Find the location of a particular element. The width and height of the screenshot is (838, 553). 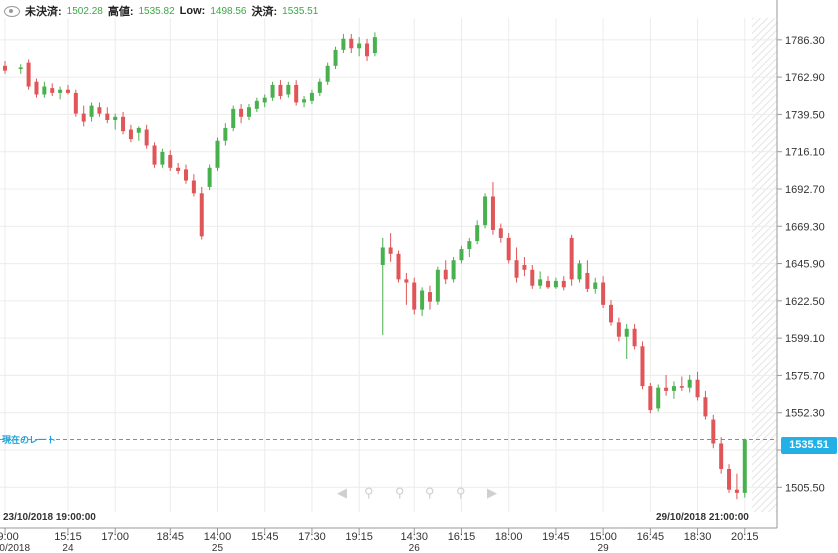

zoom-in-alt-icon: ⚲ is located at coordinates (430, 492).